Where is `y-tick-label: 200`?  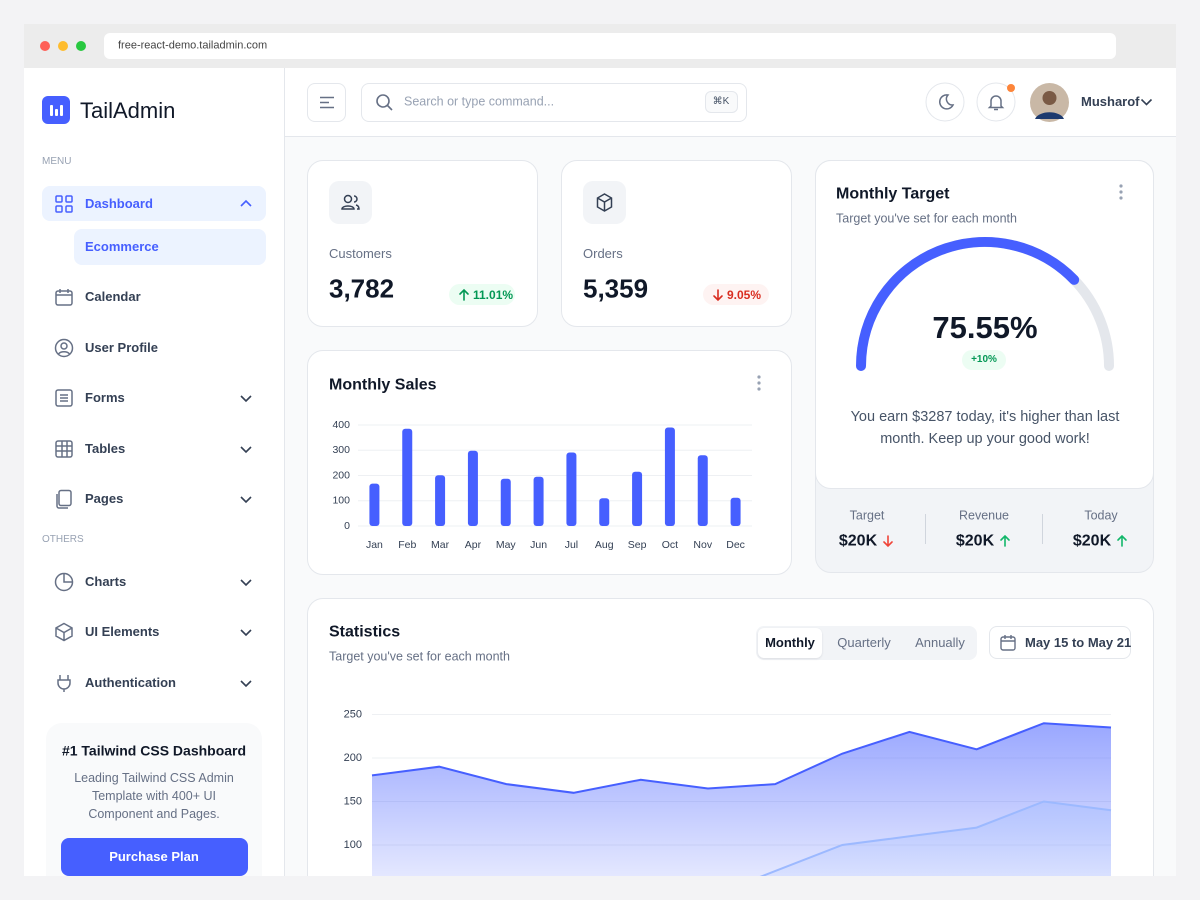 y-tick-label: 200 is located at coordinates (341, 475).